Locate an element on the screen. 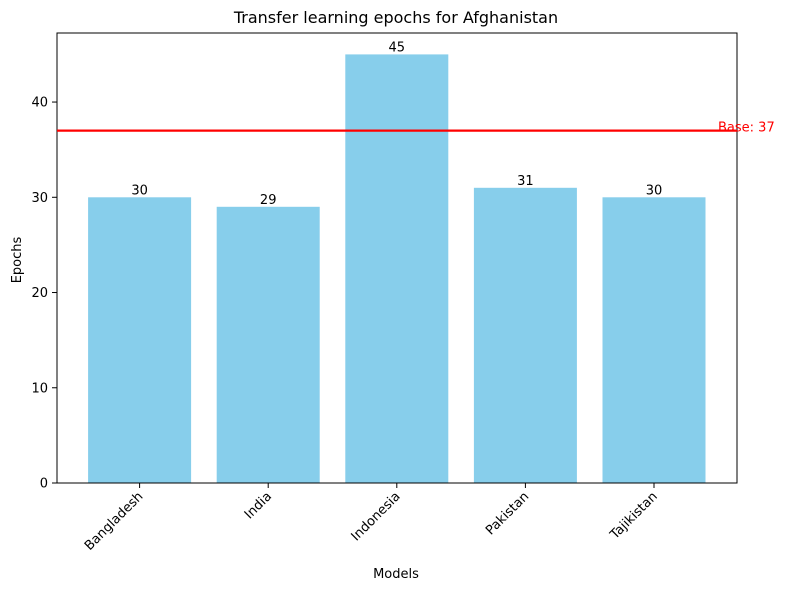 Image resolution: width=788 pixels, height=590 pixels. bar-pakistan is located at coordinates (525, 335).